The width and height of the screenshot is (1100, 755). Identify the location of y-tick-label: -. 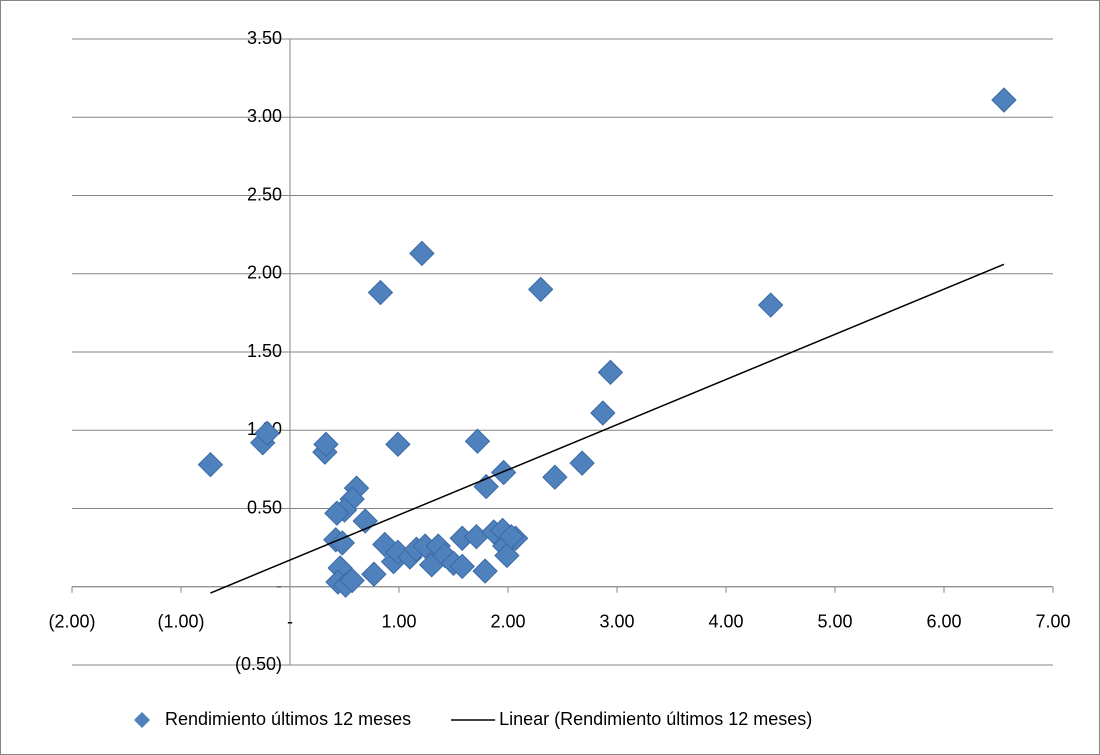
(279, 586).